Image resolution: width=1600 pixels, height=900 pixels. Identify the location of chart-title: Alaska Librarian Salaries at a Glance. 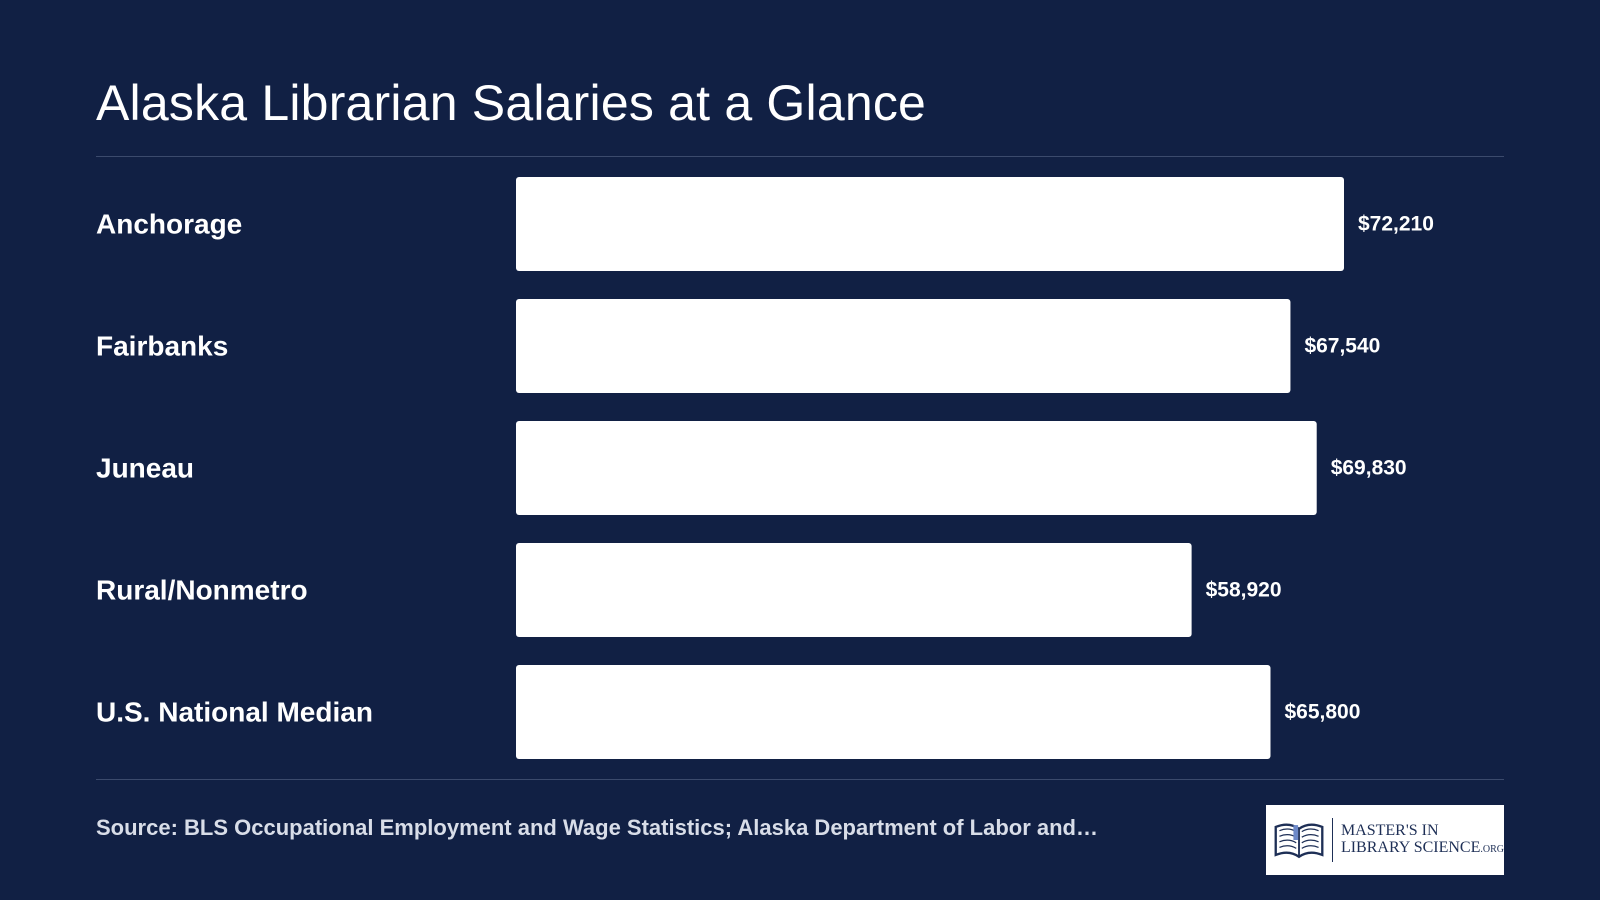
(511, 103).